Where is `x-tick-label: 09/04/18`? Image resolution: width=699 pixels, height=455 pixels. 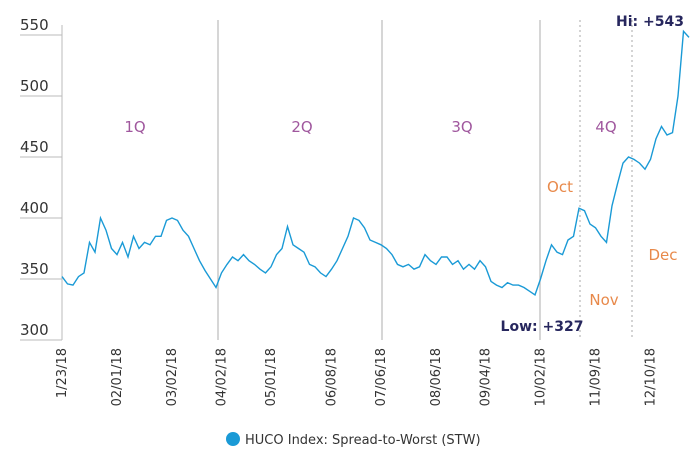
x-tick-label: 09/04/18 is located at coordinates (486, 377).